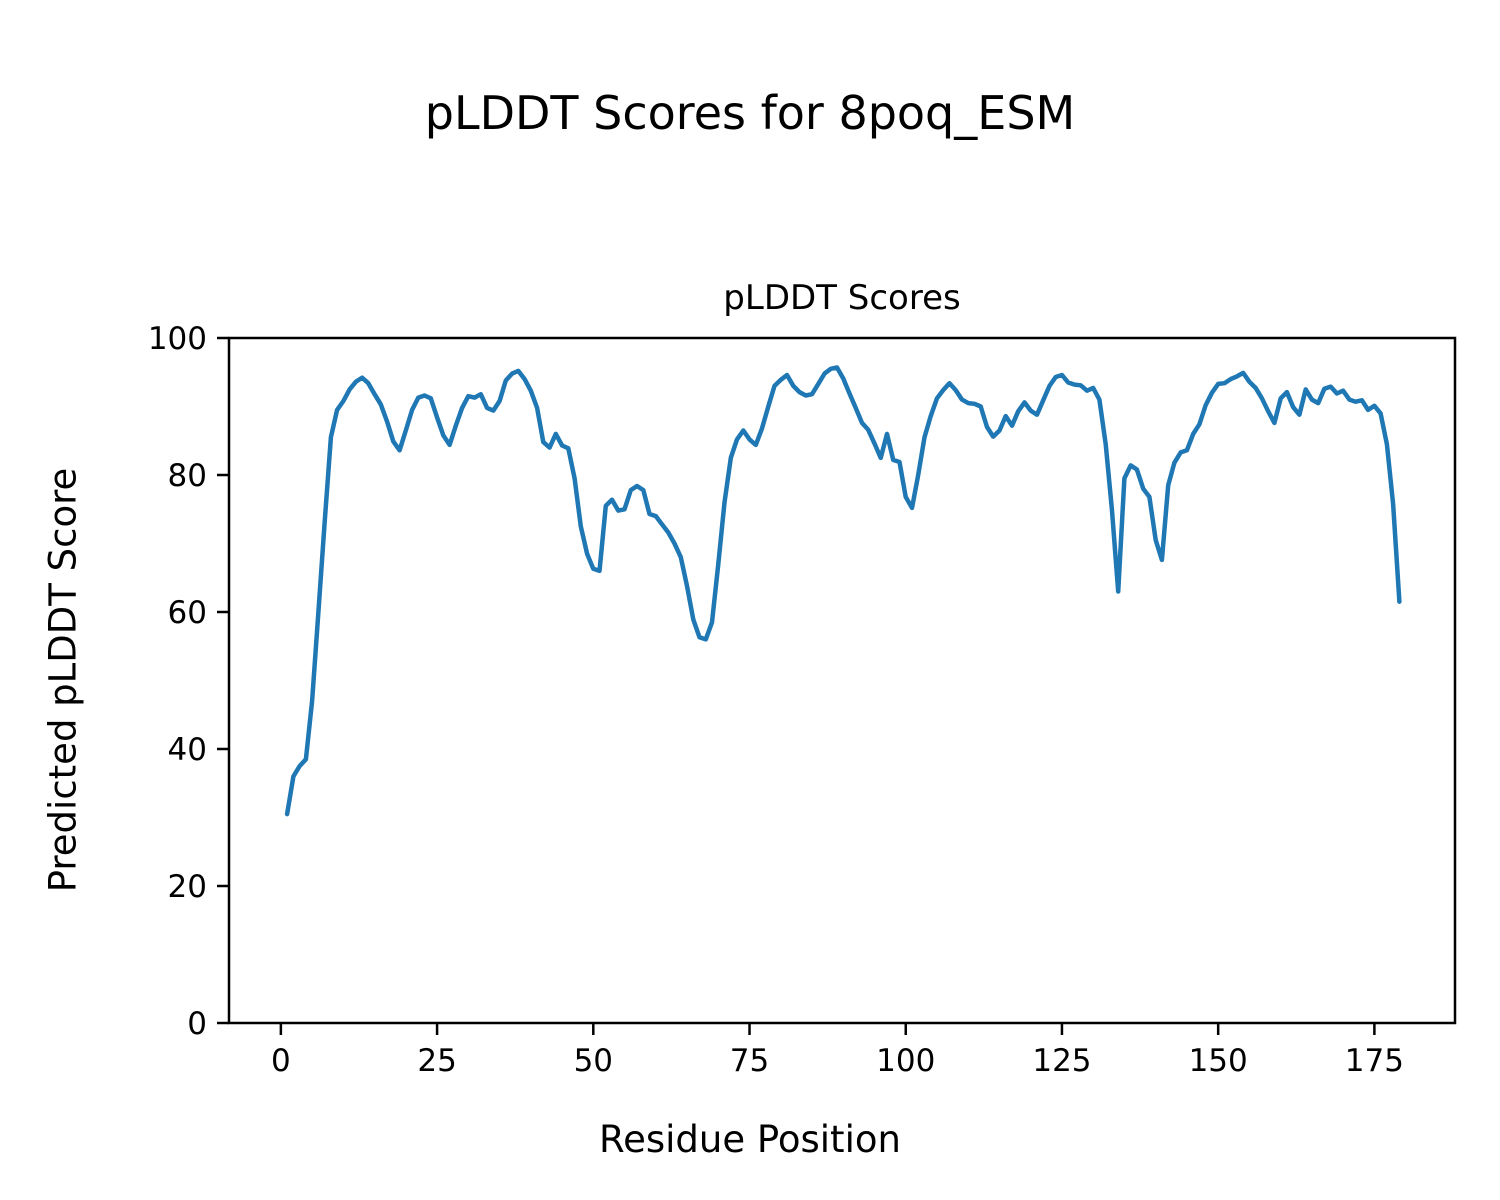  I want to click on x-tick-label: 150, so click(1218, 1061).